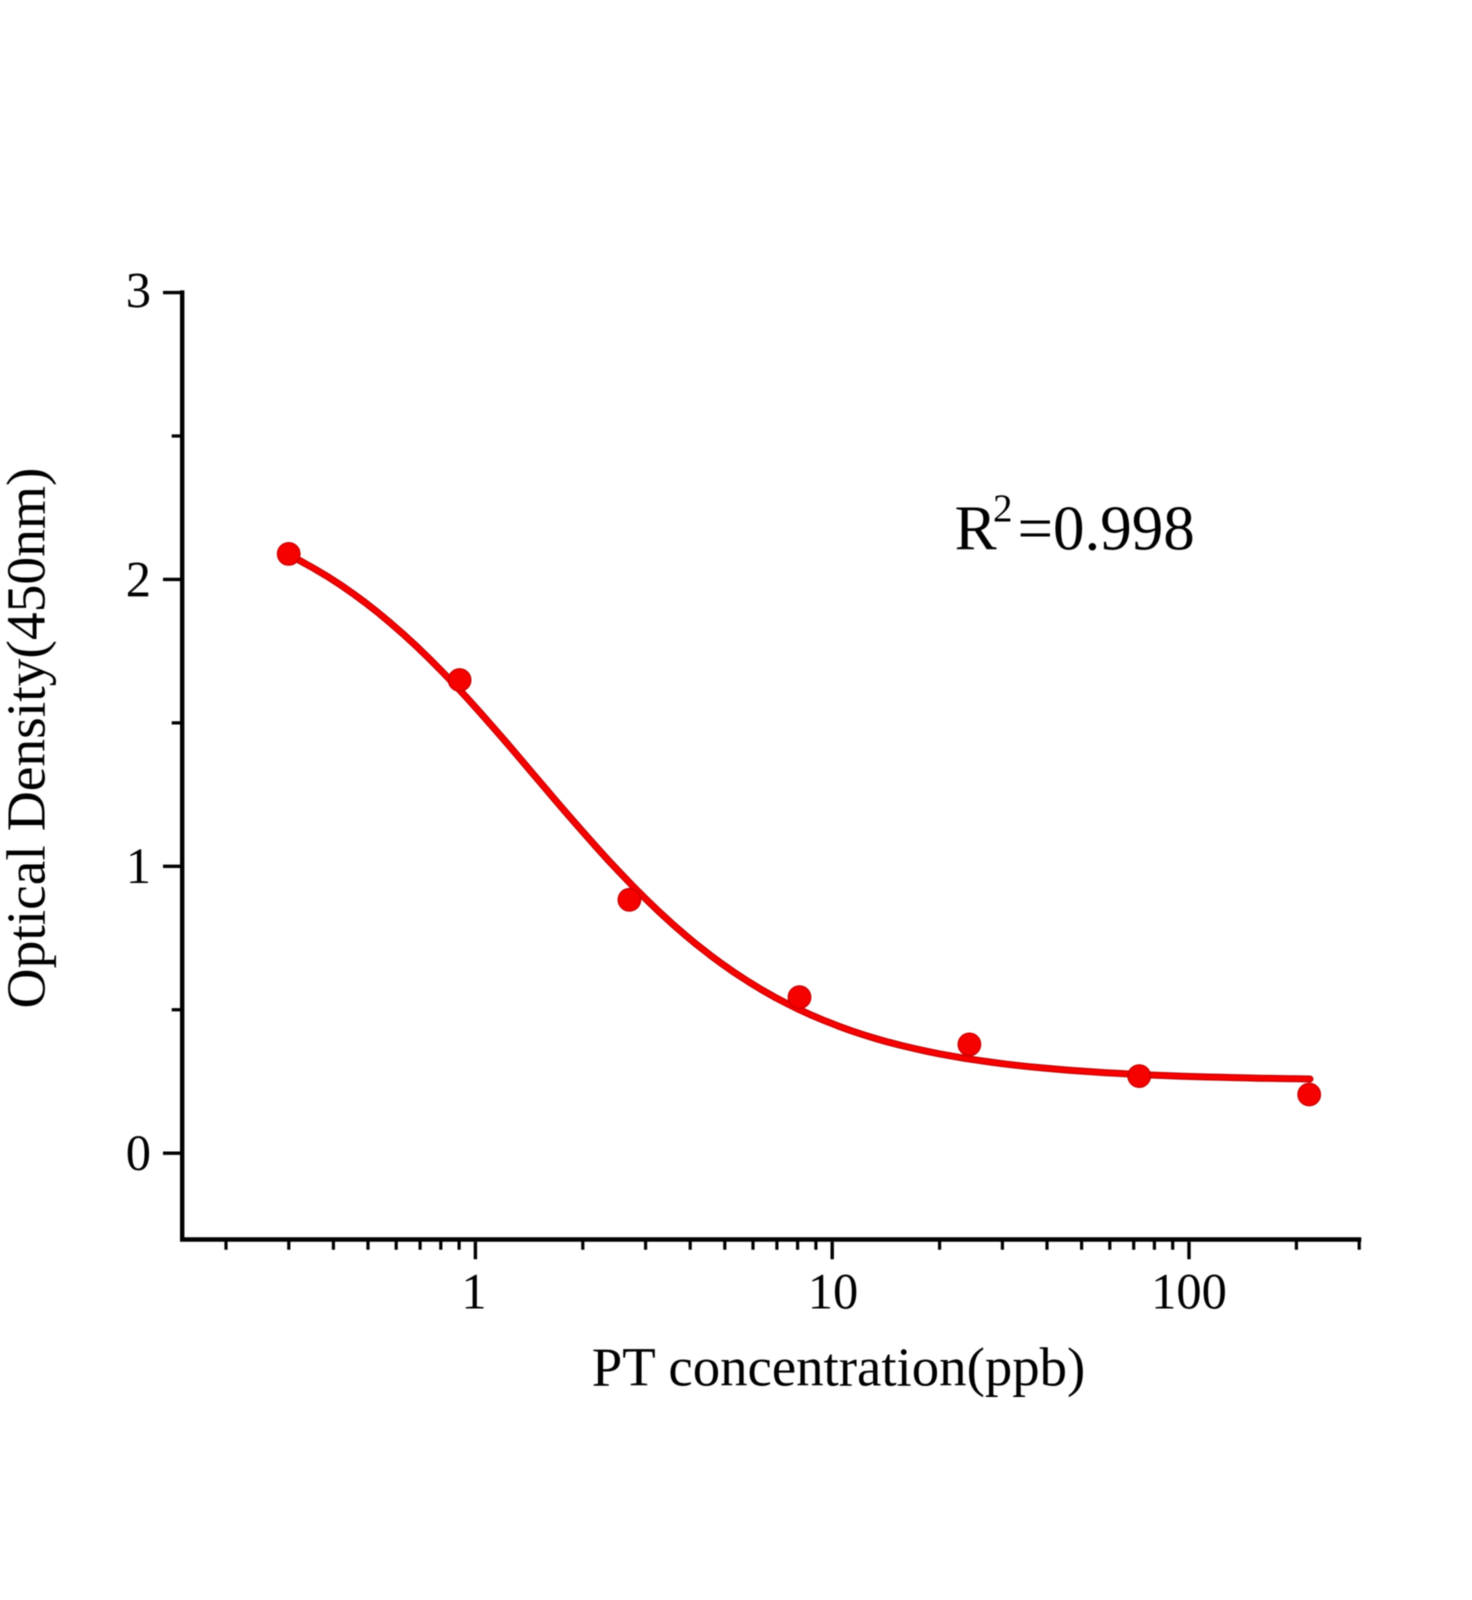 The height and width of the screenshot is (1600, 1472). Describe the element at coordinates (1106, 529) in the screenshot. I see `svg-text: =0.998` at that location.